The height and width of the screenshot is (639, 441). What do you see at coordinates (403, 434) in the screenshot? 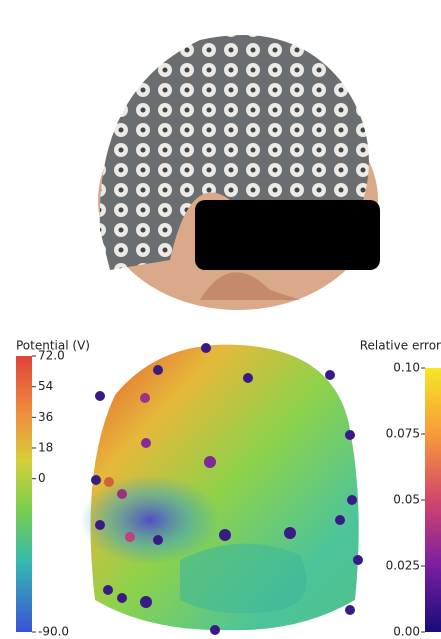
I see `colorbar-tick-label: 0.075` at bounding box center [403, 434].